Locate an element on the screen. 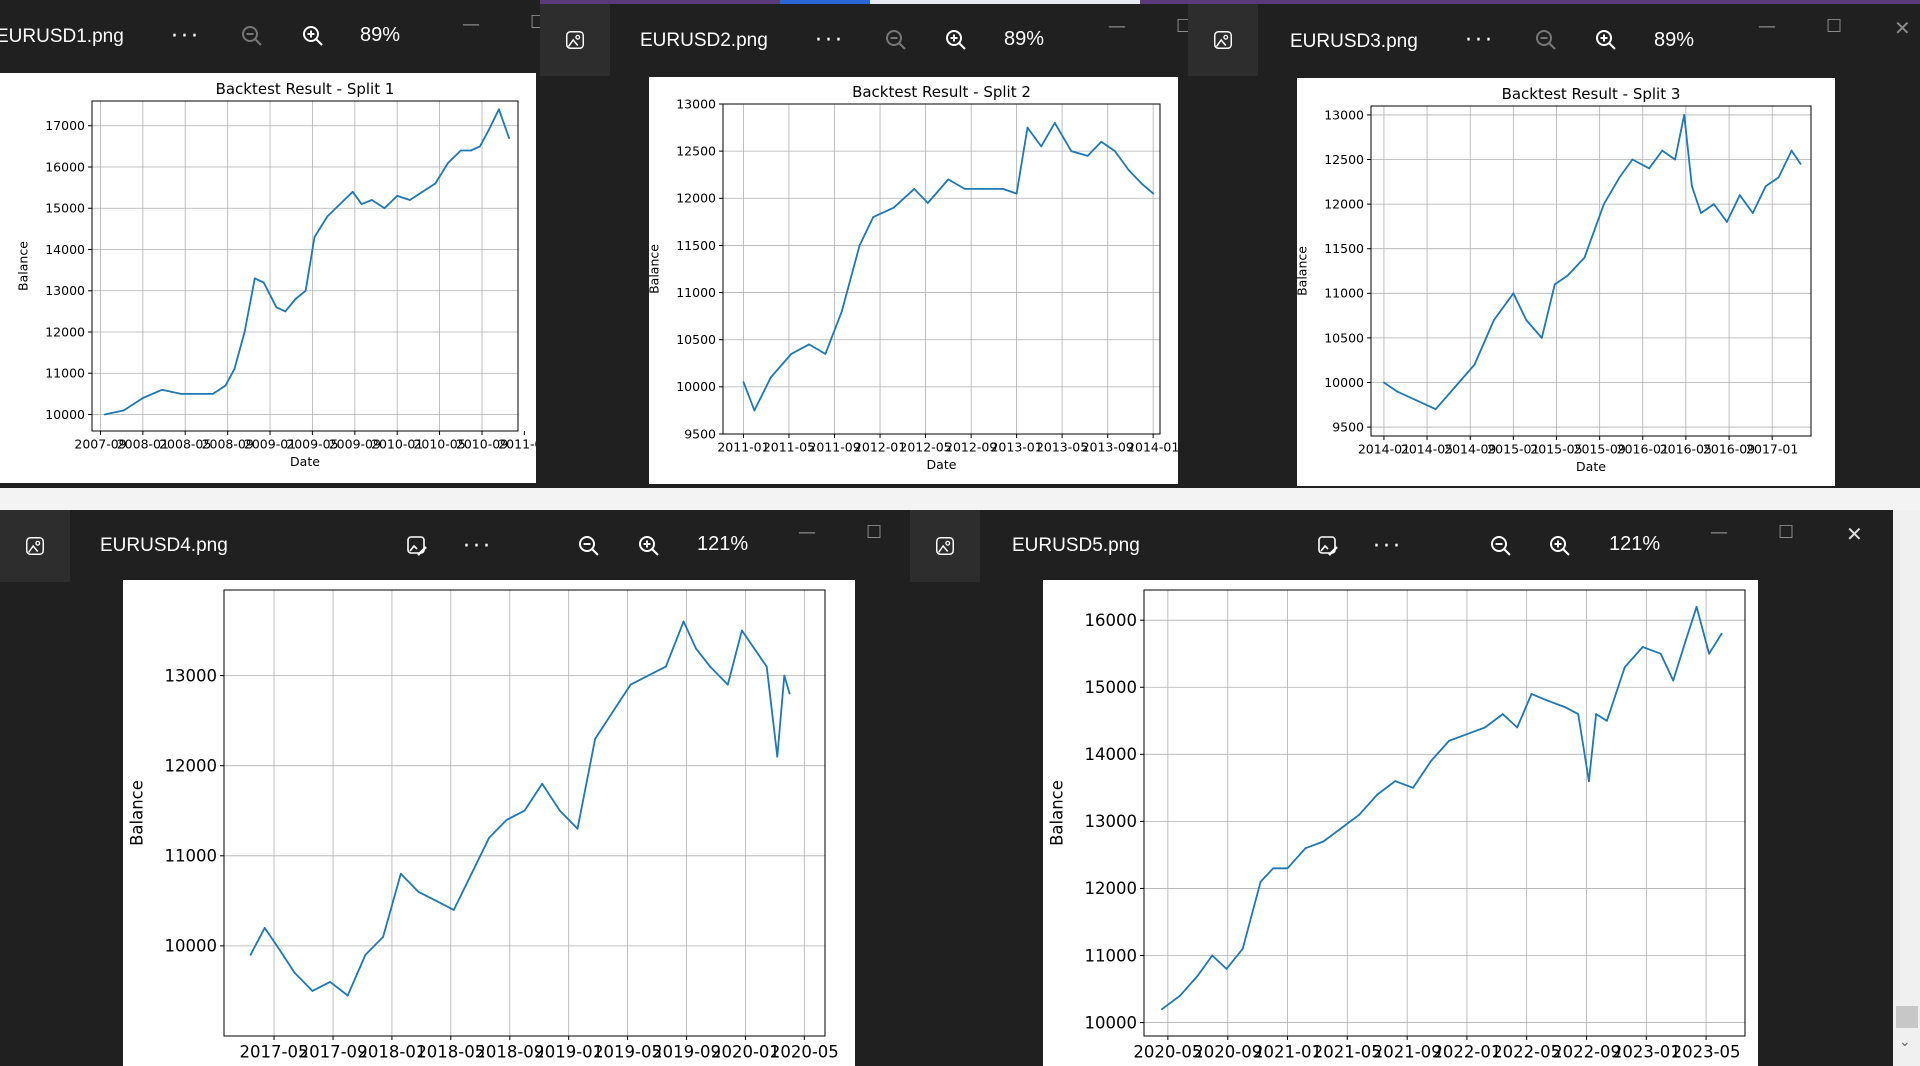  y-tick-label: 12000 is located at coordinates (696, 198).